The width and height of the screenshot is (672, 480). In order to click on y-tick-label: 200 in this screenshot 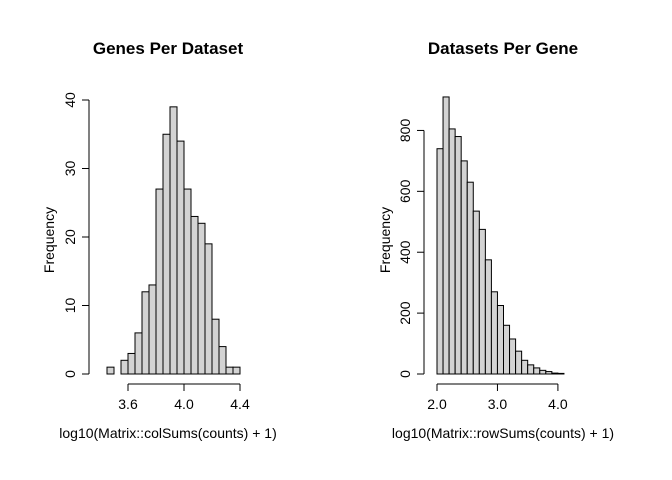, I will do `click(405, 313)`.